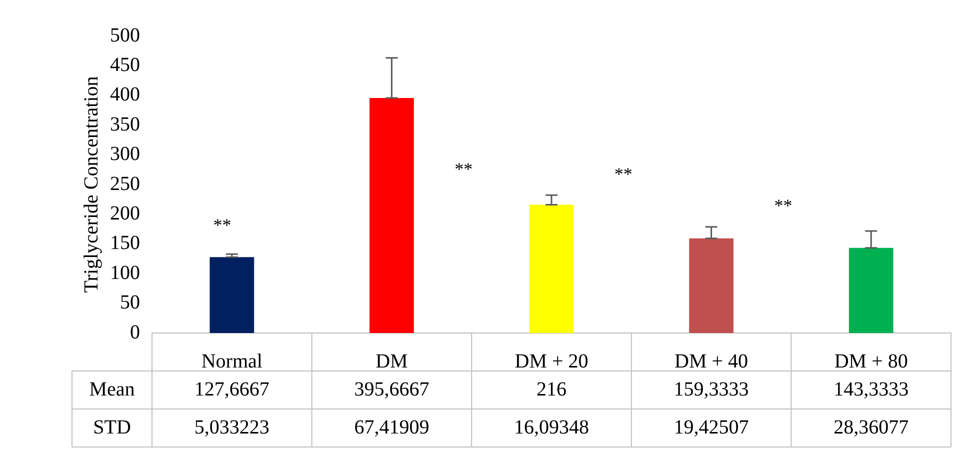 Image resolution: width=973 pixels, height=473 pixels. Describe the element at coordinates (125, 35) in the screenshot. I see `y-tick-label: 500` at that location.